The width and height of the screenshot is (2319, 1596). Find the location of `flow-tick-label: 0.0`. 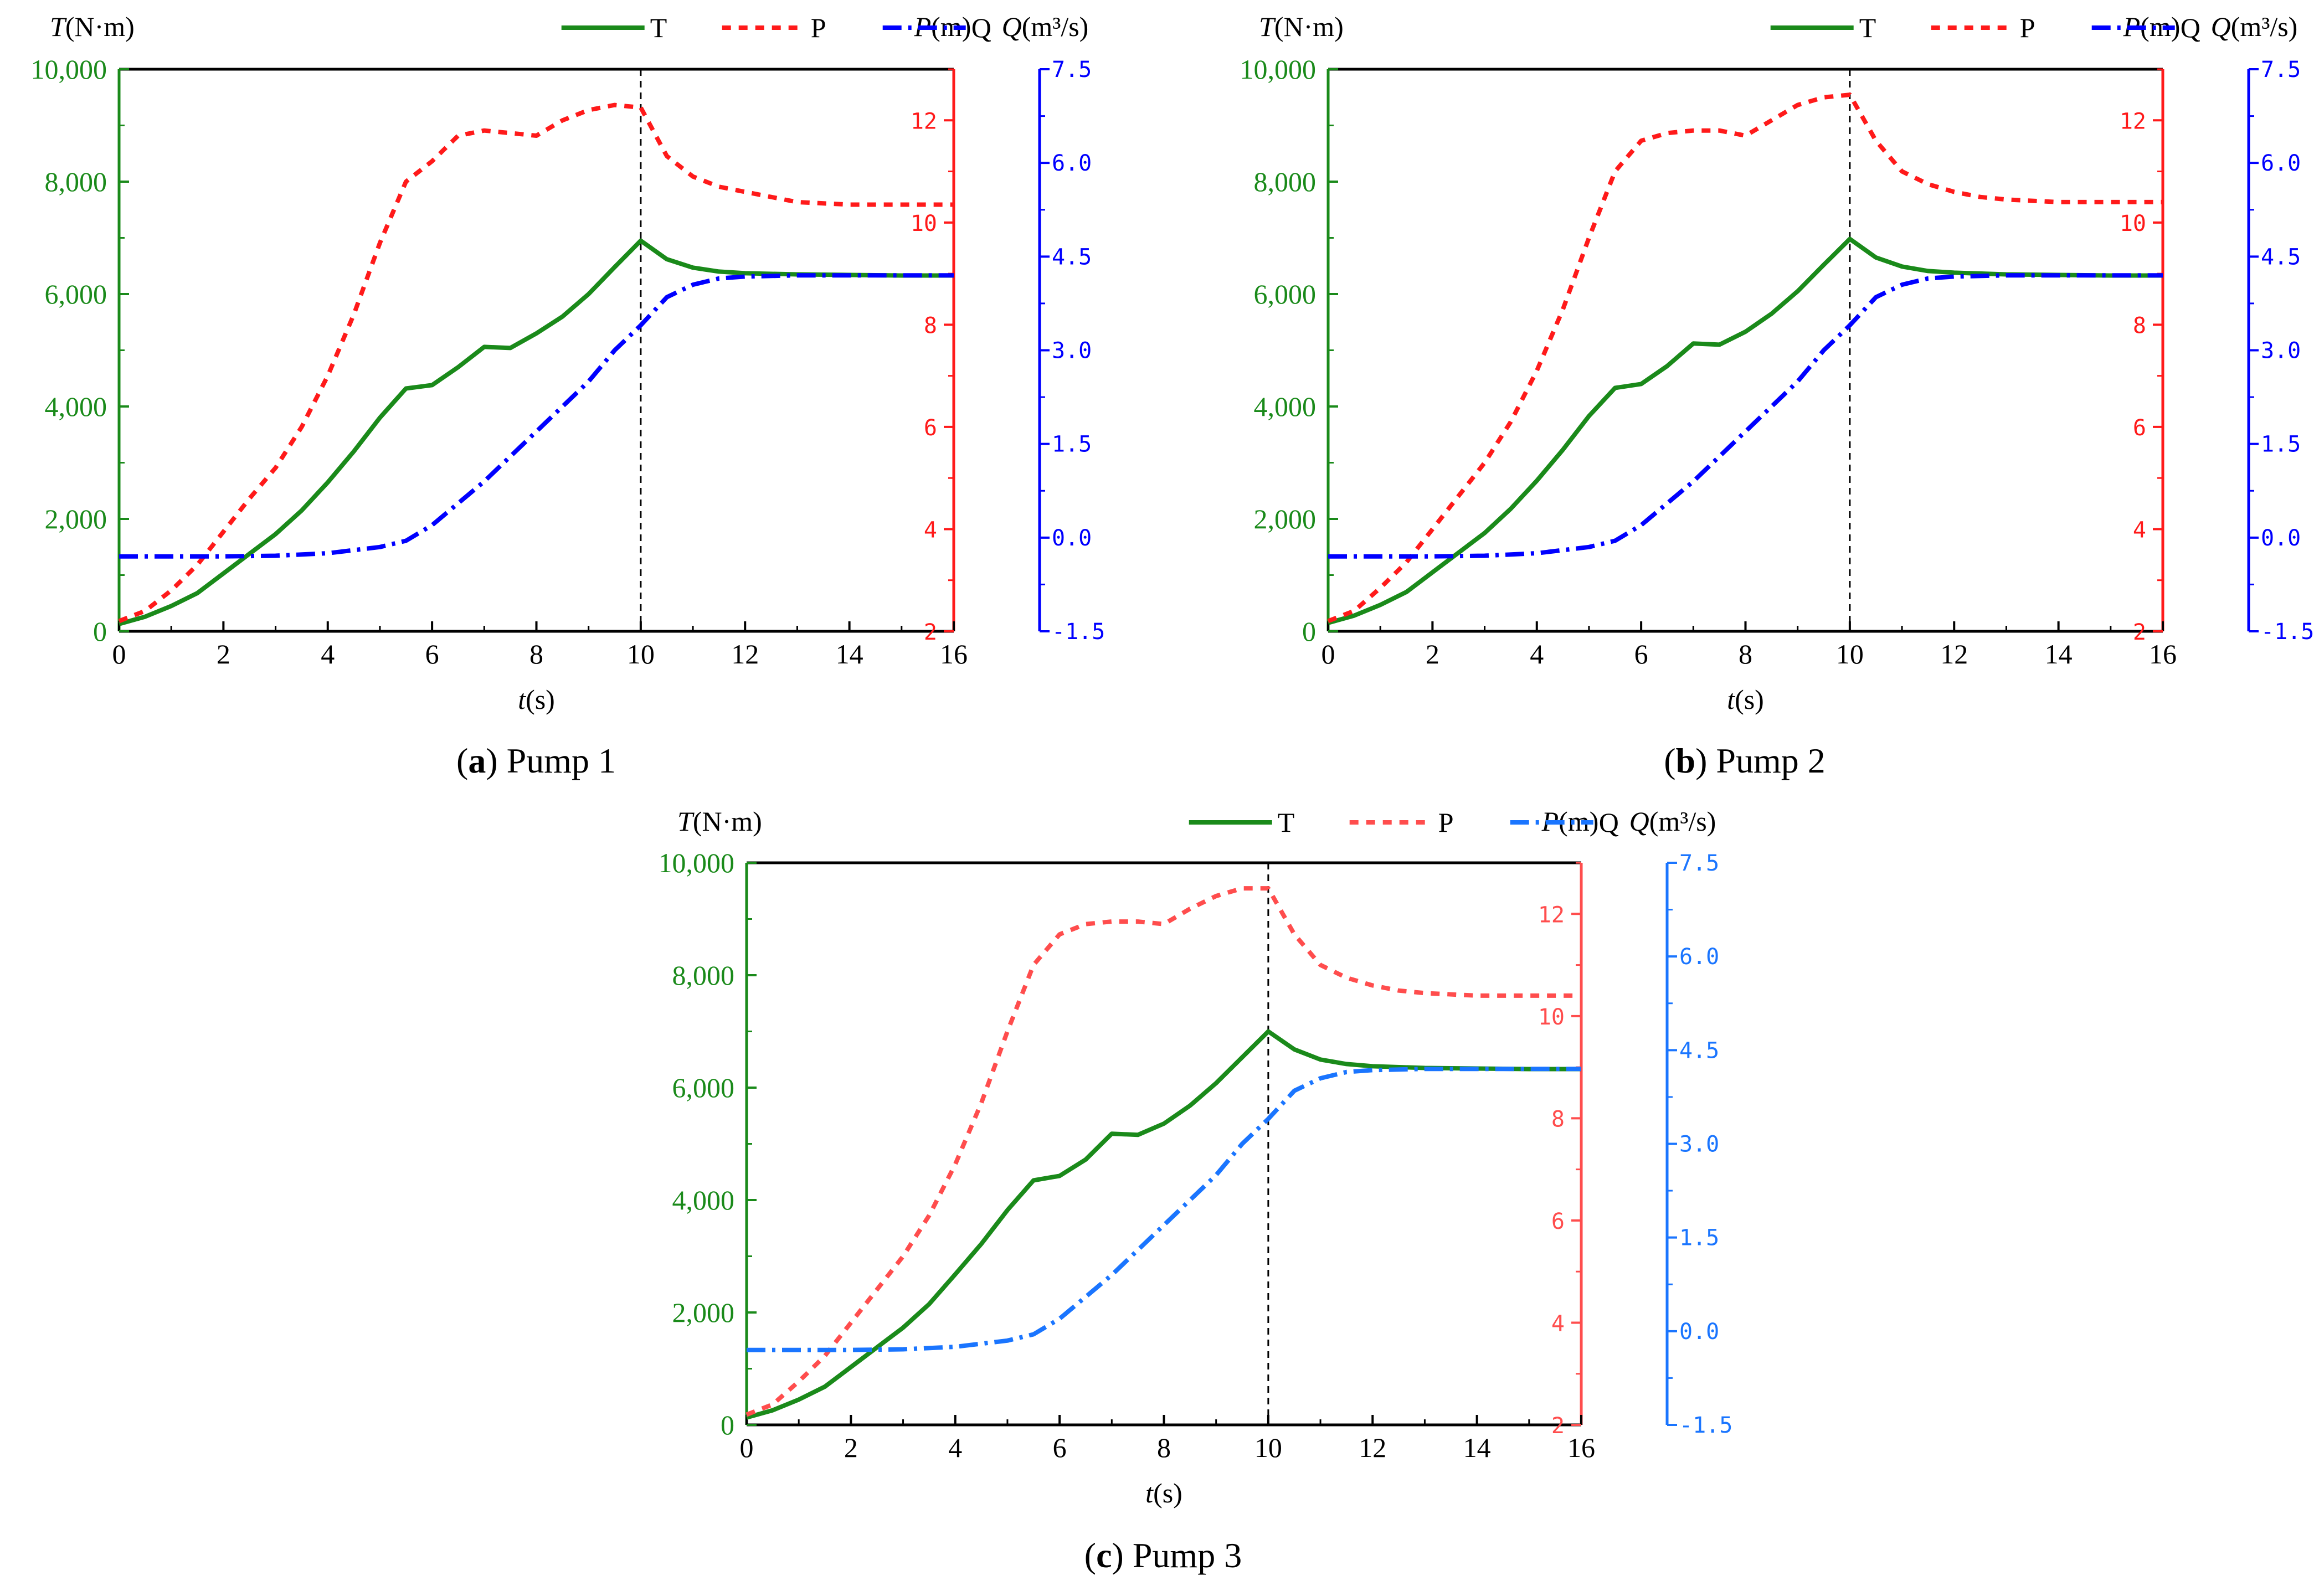

flow-tick-label: 0.0 is located at coordinates (1072, 538).